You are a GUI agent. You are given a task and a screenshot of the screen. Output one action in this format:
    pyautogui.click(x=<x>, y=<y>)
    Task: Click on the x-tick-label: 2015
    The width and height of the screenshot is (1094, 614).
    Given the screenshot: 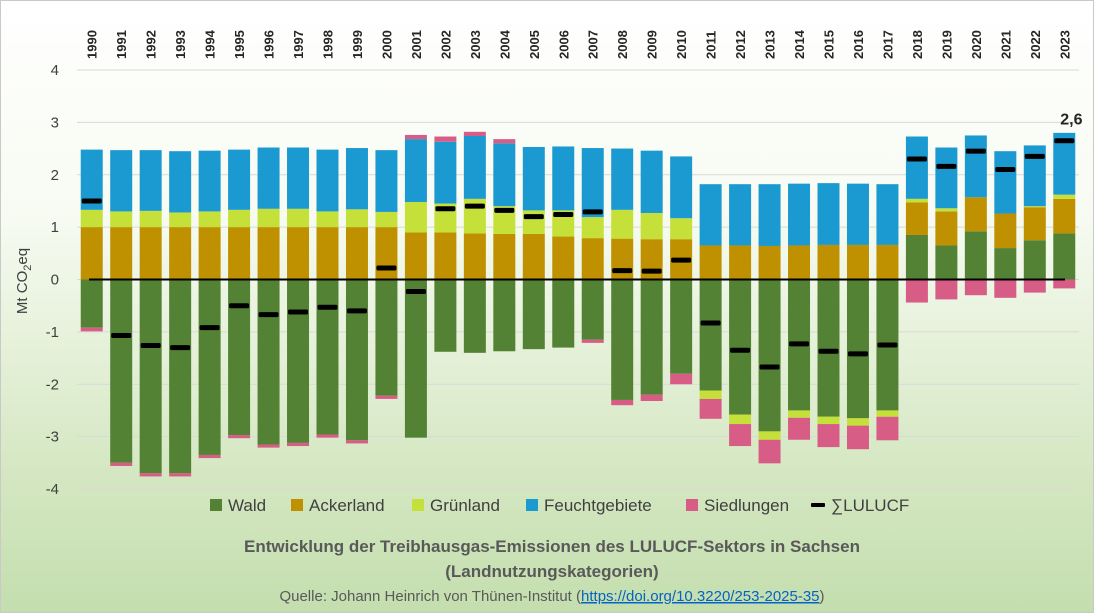 What is the action you would take?
    pyautogui.click(x=829, y=44)
    